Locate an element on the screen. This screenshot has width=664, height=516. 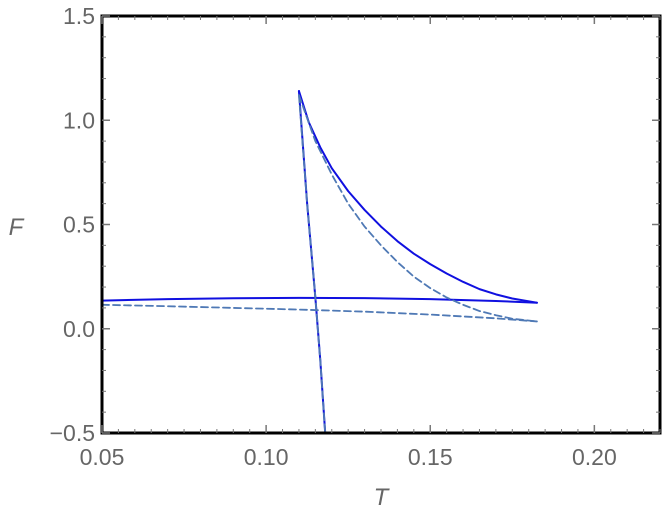
y-tick-label: 0.5 is located at coordinates (79, 225).